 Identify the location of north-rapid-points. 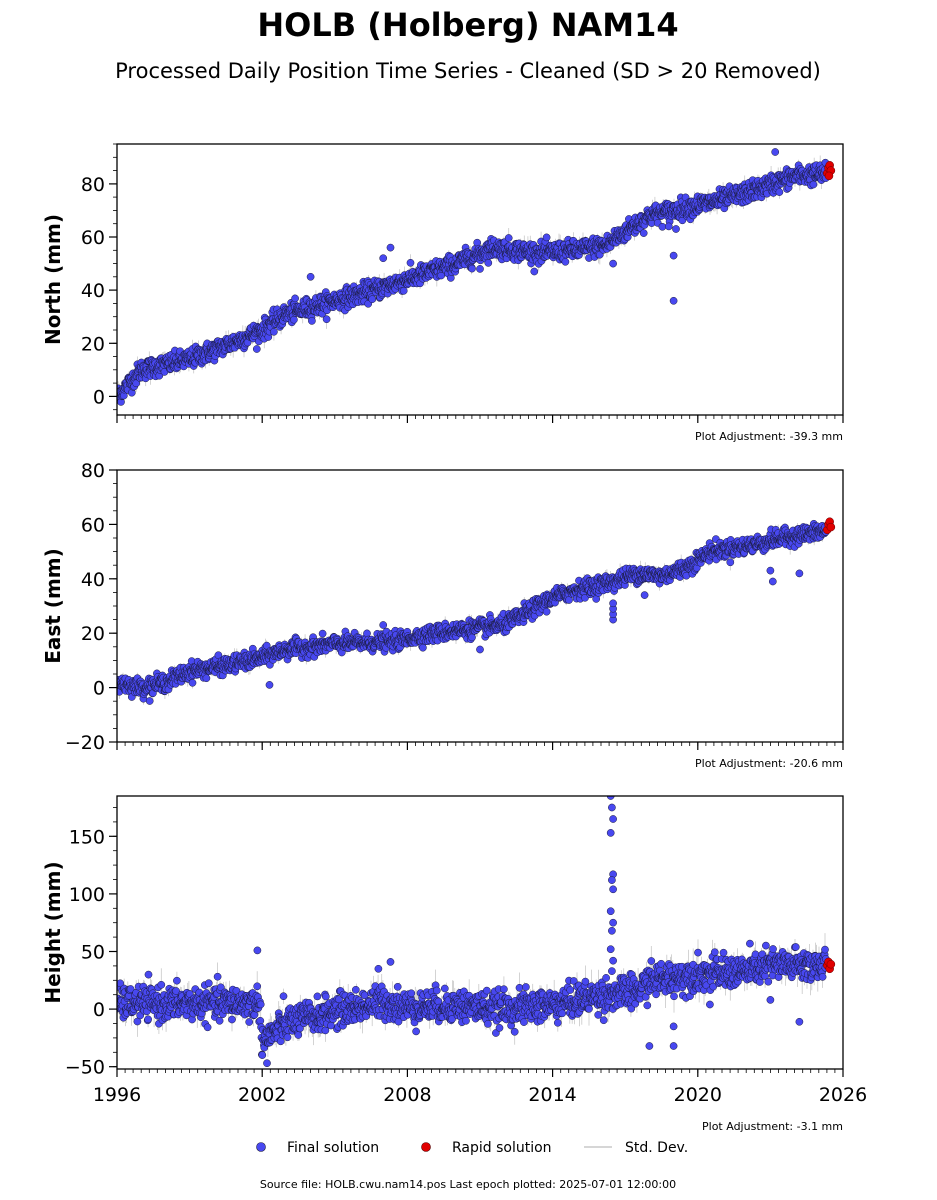
(829, 171).